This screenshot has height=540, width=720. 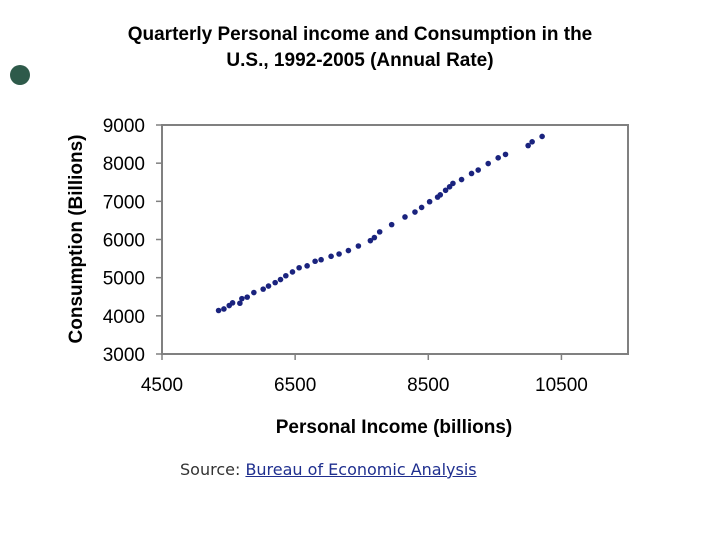 What do you see at coordinates (394, 427) in the screenshot?
I see `x-axis-label: Personal Income (billions)` at bounding box center [394, 427].